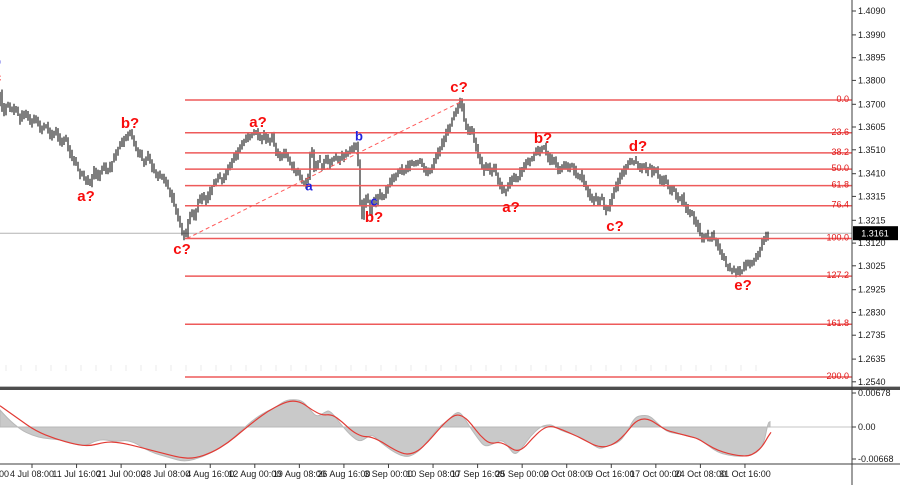 This screenshot has height=485, width=900. What do you see at coordinates (611, 474) in the screenshot?
I see `time-label-13: 9 Oct 16:00` at bounding box center [611, 474].